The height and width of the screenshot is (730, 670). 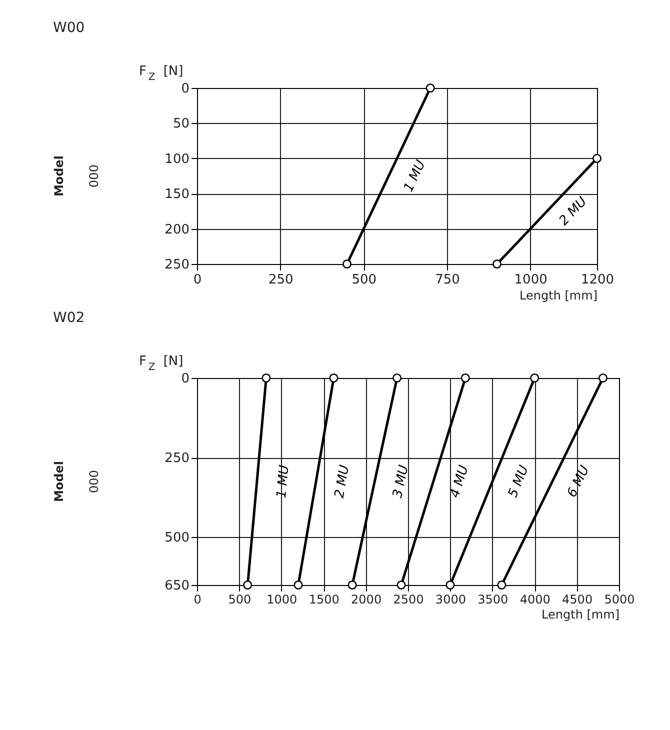 I want to click on x-tick-label: 1200, so click(x=597, y=280).